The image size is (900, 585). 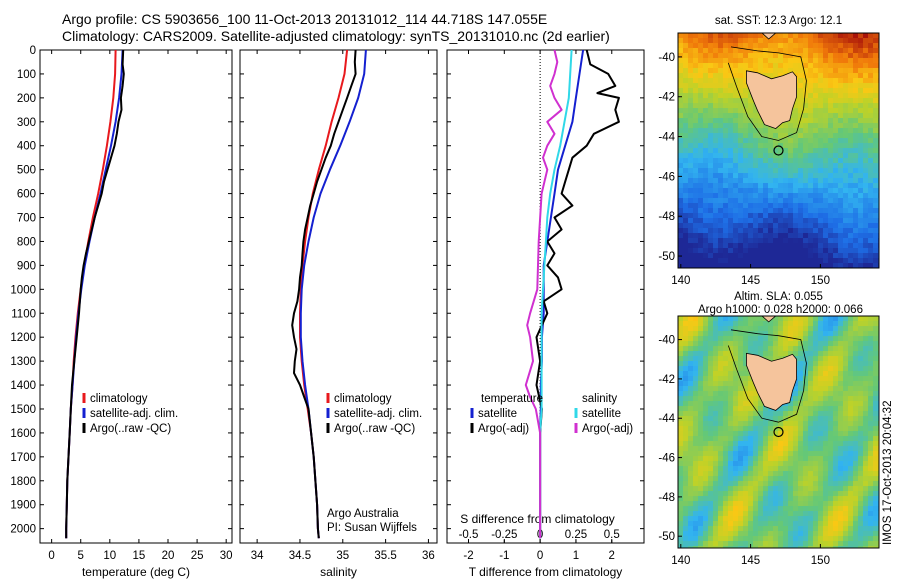 What do you see at coordinates (26, 99) in the screenshot?
I see `depth-tick-label: 200` at bounding box center [26, 99].